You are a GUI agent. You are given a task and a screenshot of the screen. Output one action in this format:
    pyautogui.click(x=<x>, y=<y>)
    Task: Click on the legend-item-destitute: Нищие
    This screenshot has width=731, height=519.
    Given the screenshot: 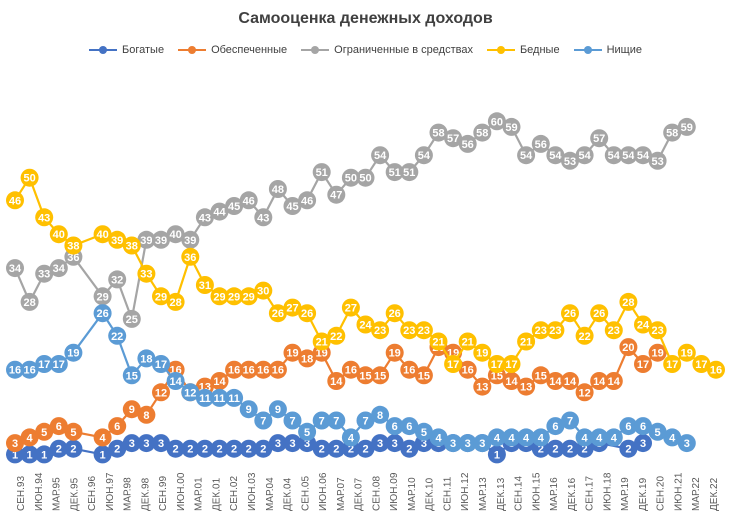 What is the action you would take?
    pyautogui.click(x=607, y=50)
    